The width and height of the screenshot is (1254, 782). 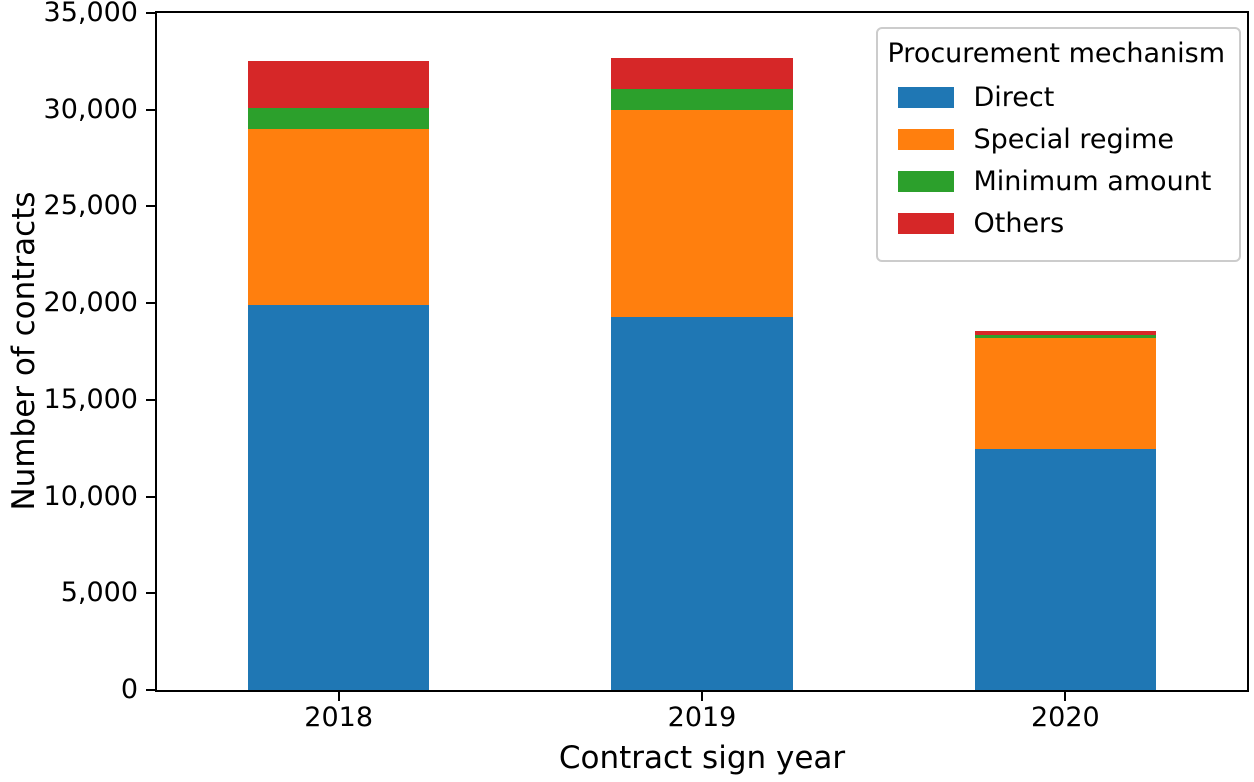 What do you see at coordinates (1061, 97) in the screenshot?
I see `legend-item: Direct` at bounding box center [1061, 97].